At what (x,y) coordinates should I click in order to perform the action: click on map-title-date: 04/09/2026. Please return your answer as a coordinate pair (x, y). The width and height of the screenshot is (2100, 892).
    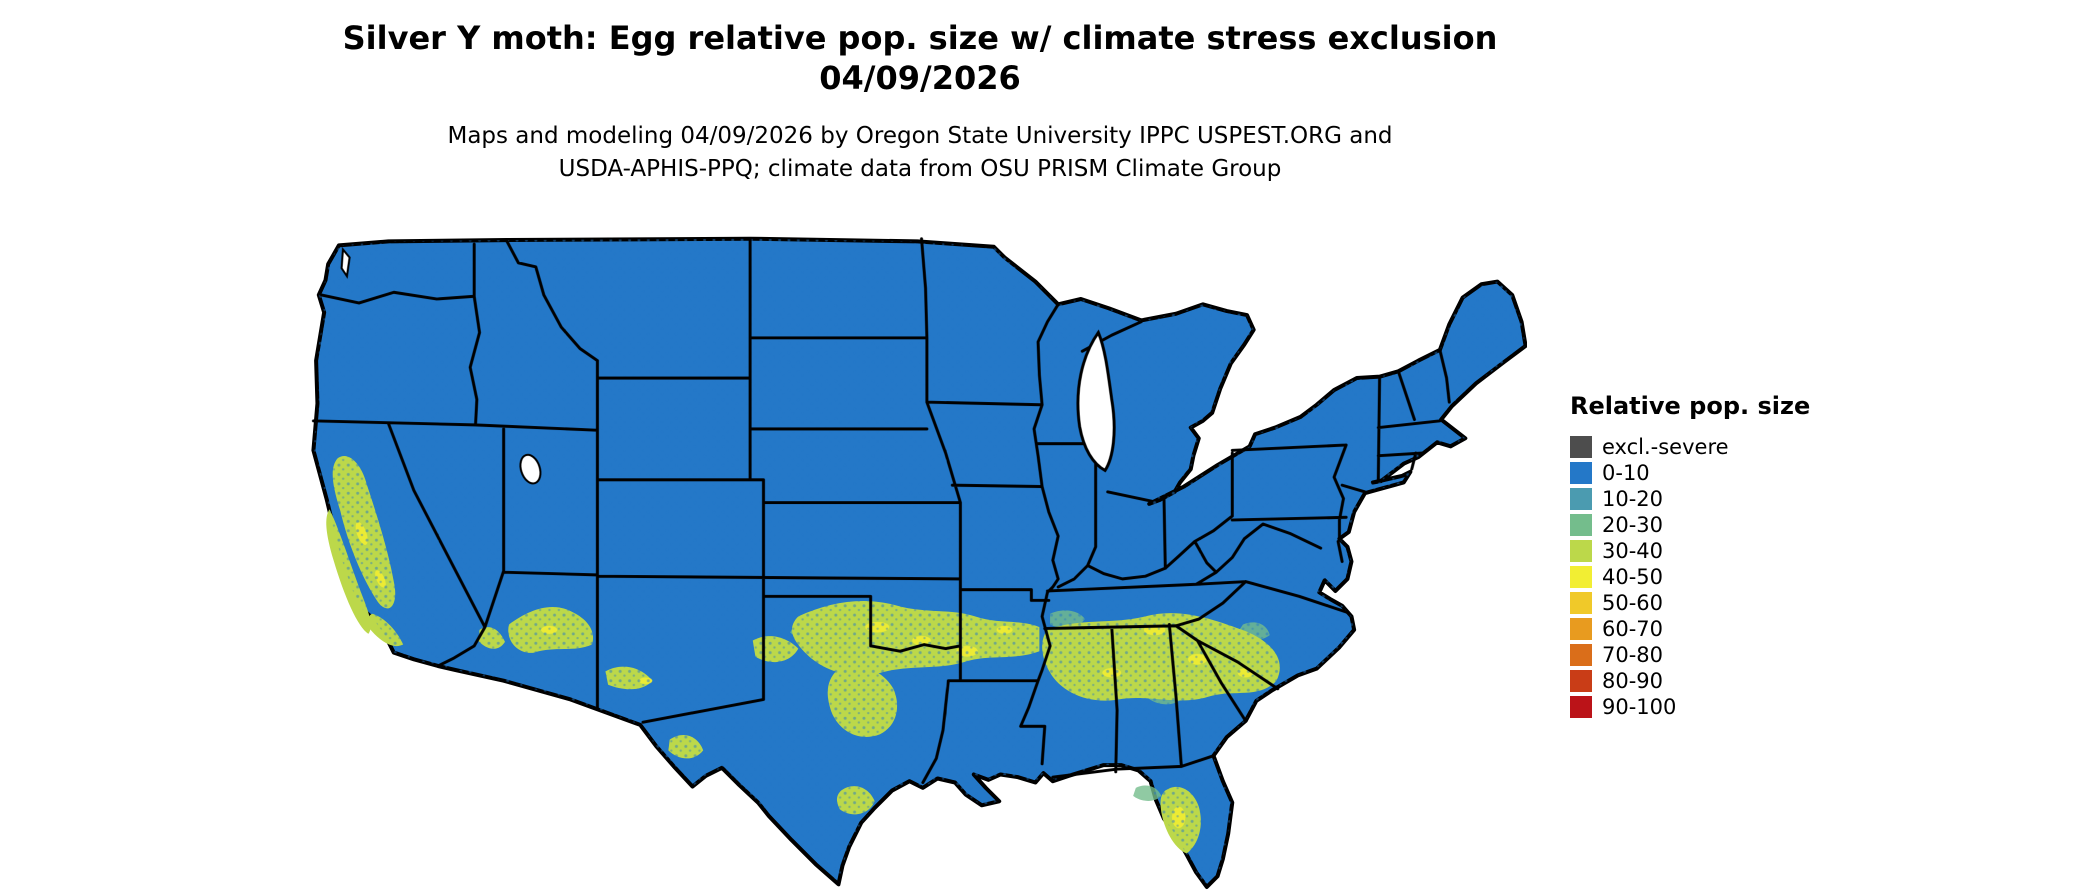
    Looking at the image, I should click on (920, 78).